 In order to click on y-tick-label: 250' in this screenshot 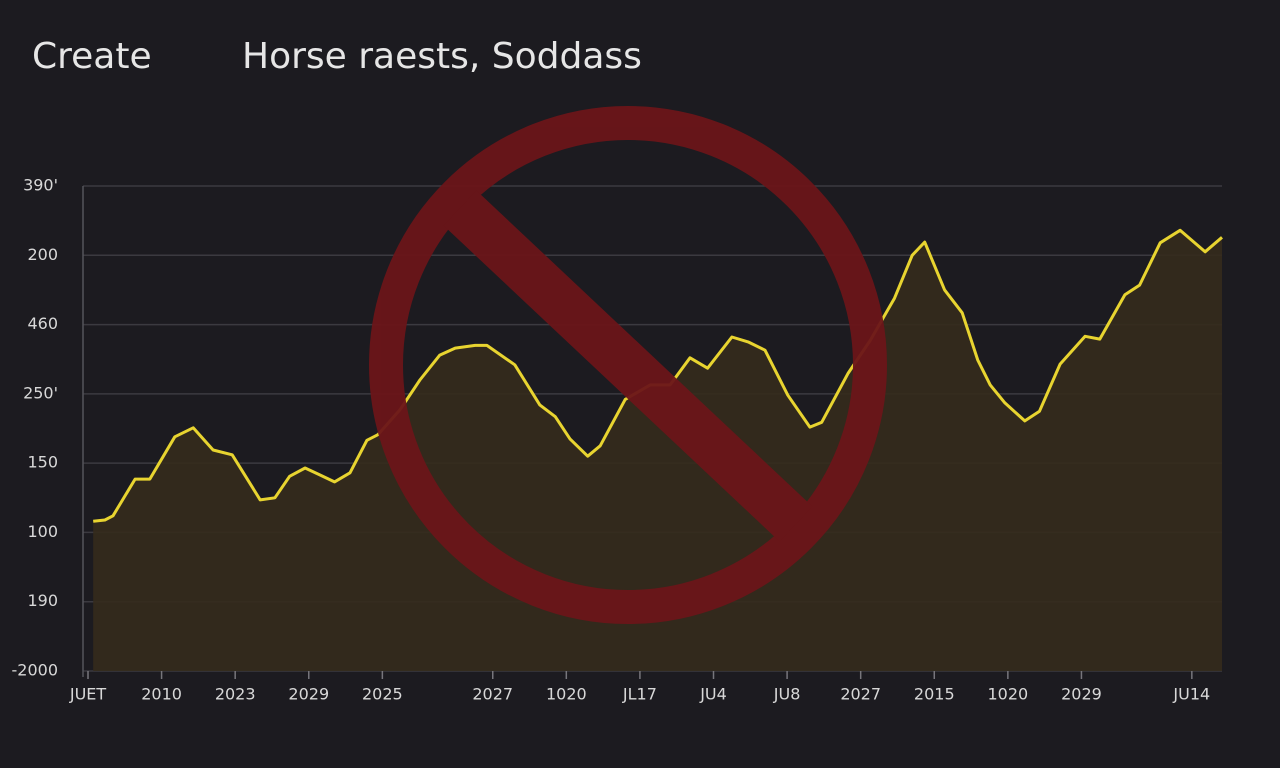, I will do `click(40, 392)`.